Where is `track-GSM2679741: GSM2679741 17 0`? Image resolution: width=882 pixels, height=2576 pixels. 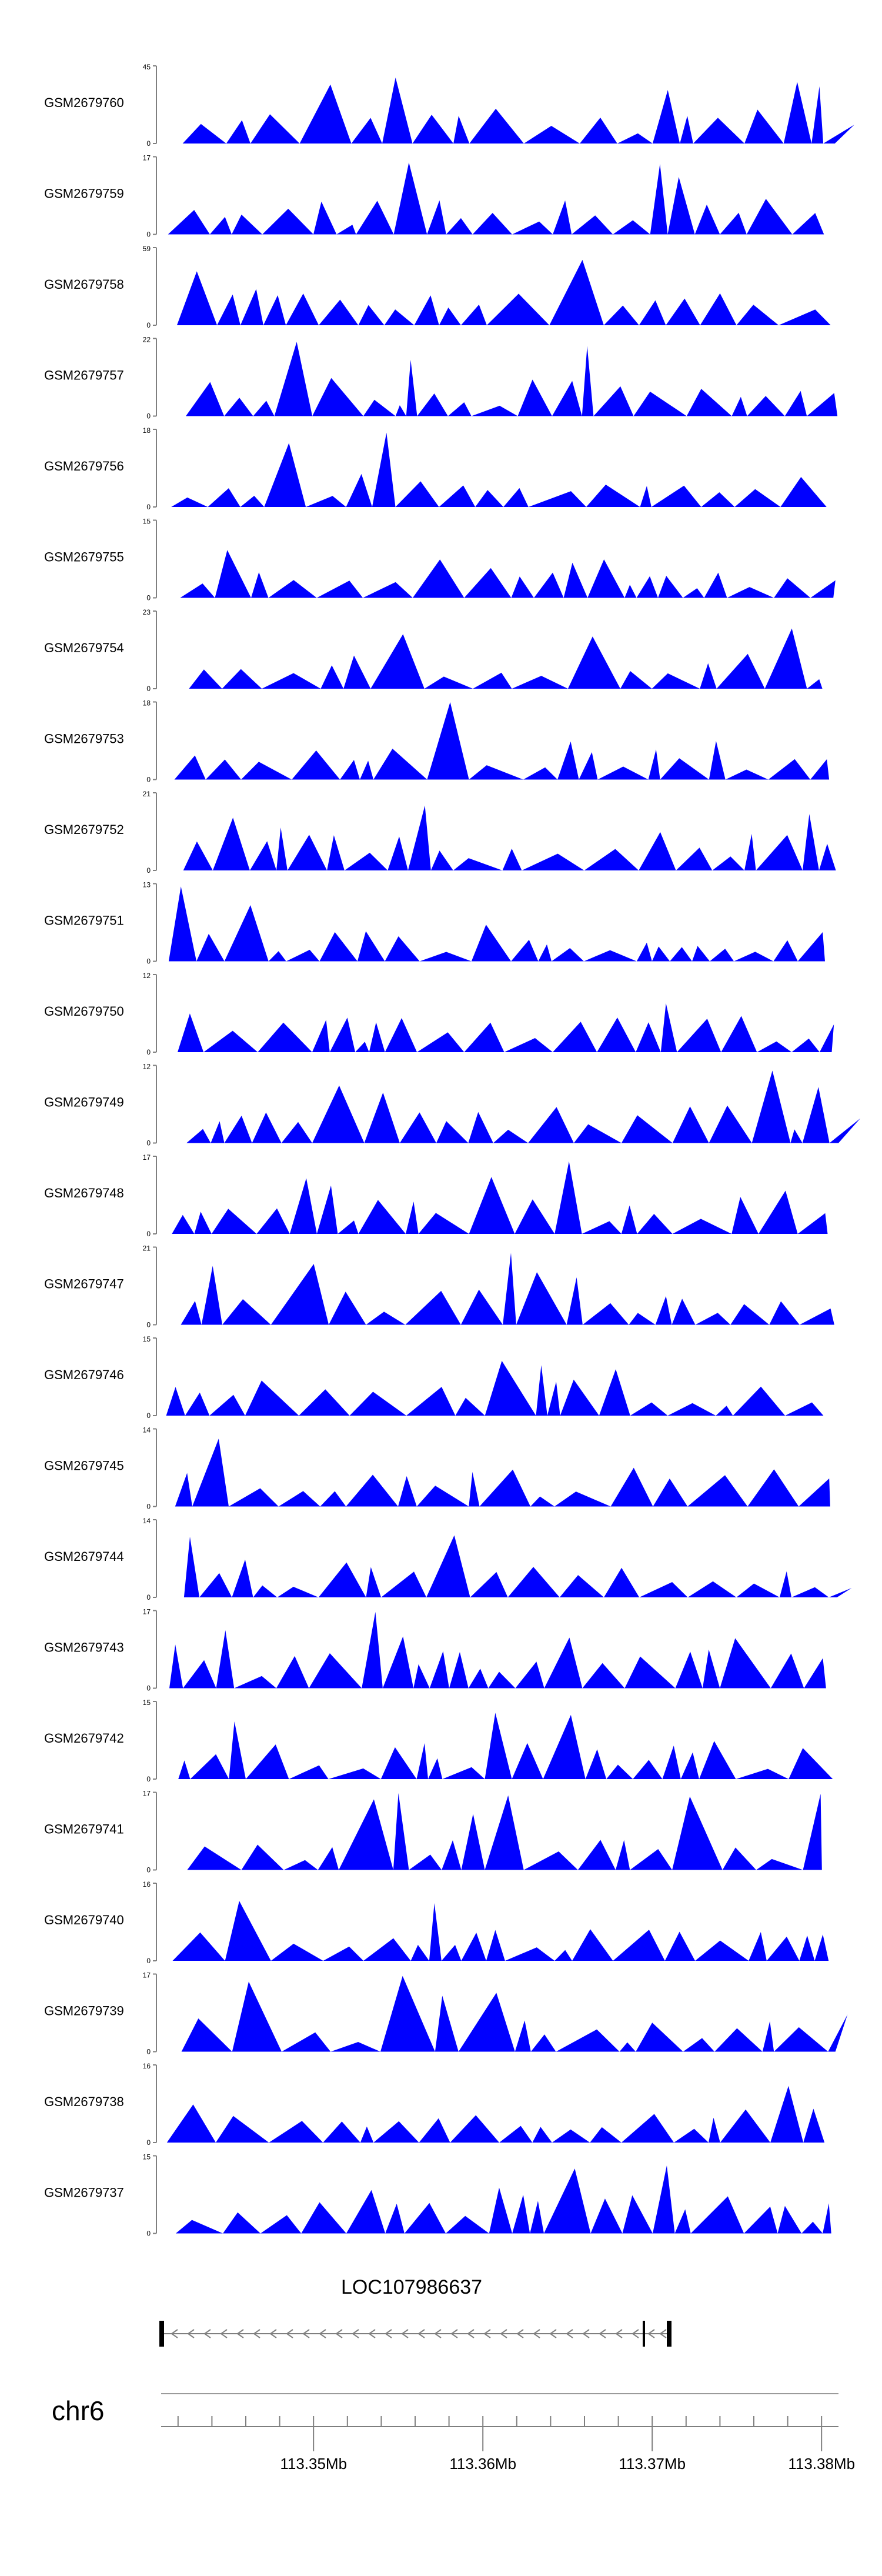
track-GSM2679741: GSM2679741 17 0 is located at coordinates (433, 1832).